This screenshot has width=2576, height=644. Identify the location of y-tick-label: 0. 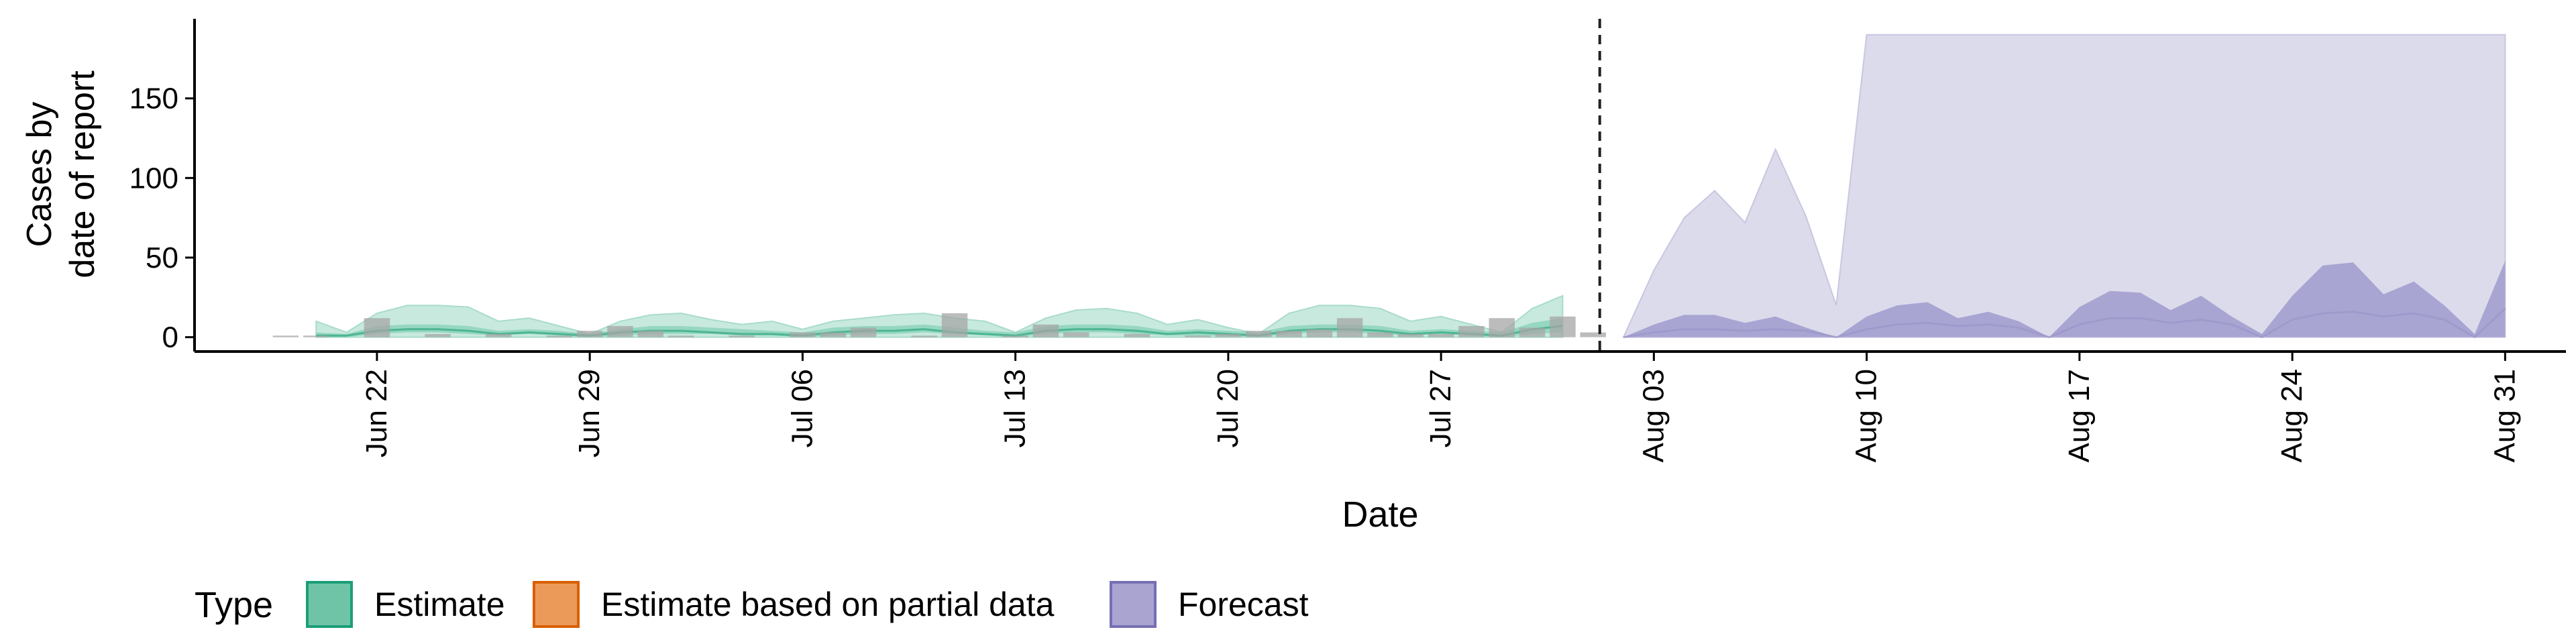
(170, 337).